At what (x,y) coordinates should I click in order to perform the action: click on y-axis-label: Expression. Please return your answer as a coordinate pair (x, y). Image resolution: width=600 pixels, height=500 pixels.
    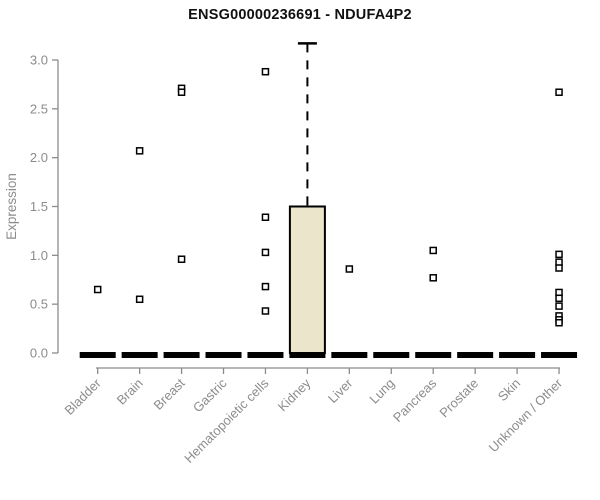
    Looking at the image, I should click on (11, 206).